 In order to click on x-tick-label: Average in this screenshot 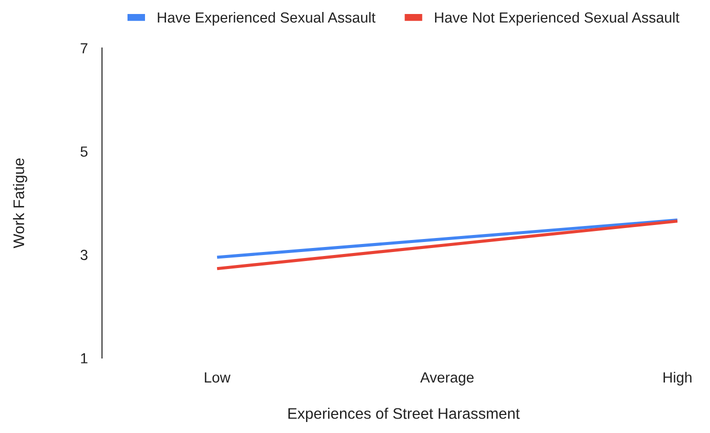, I will do `click(447, 379)`.